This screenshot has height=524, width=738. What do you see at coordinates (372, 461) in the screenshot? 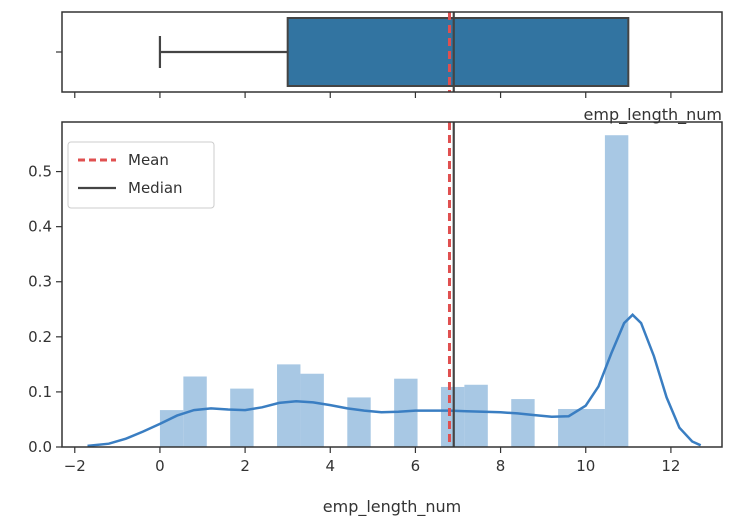
I see `histogram-x-ticks: −2 0 2 4 6 8 10 12` at bounding box center [372, 461].